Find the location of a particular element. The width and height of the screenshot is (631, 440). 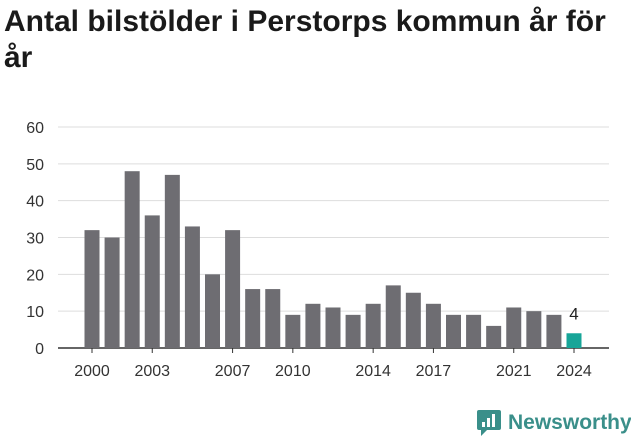

y-tick-label-50: 50 is located at coordinates (35, 165).